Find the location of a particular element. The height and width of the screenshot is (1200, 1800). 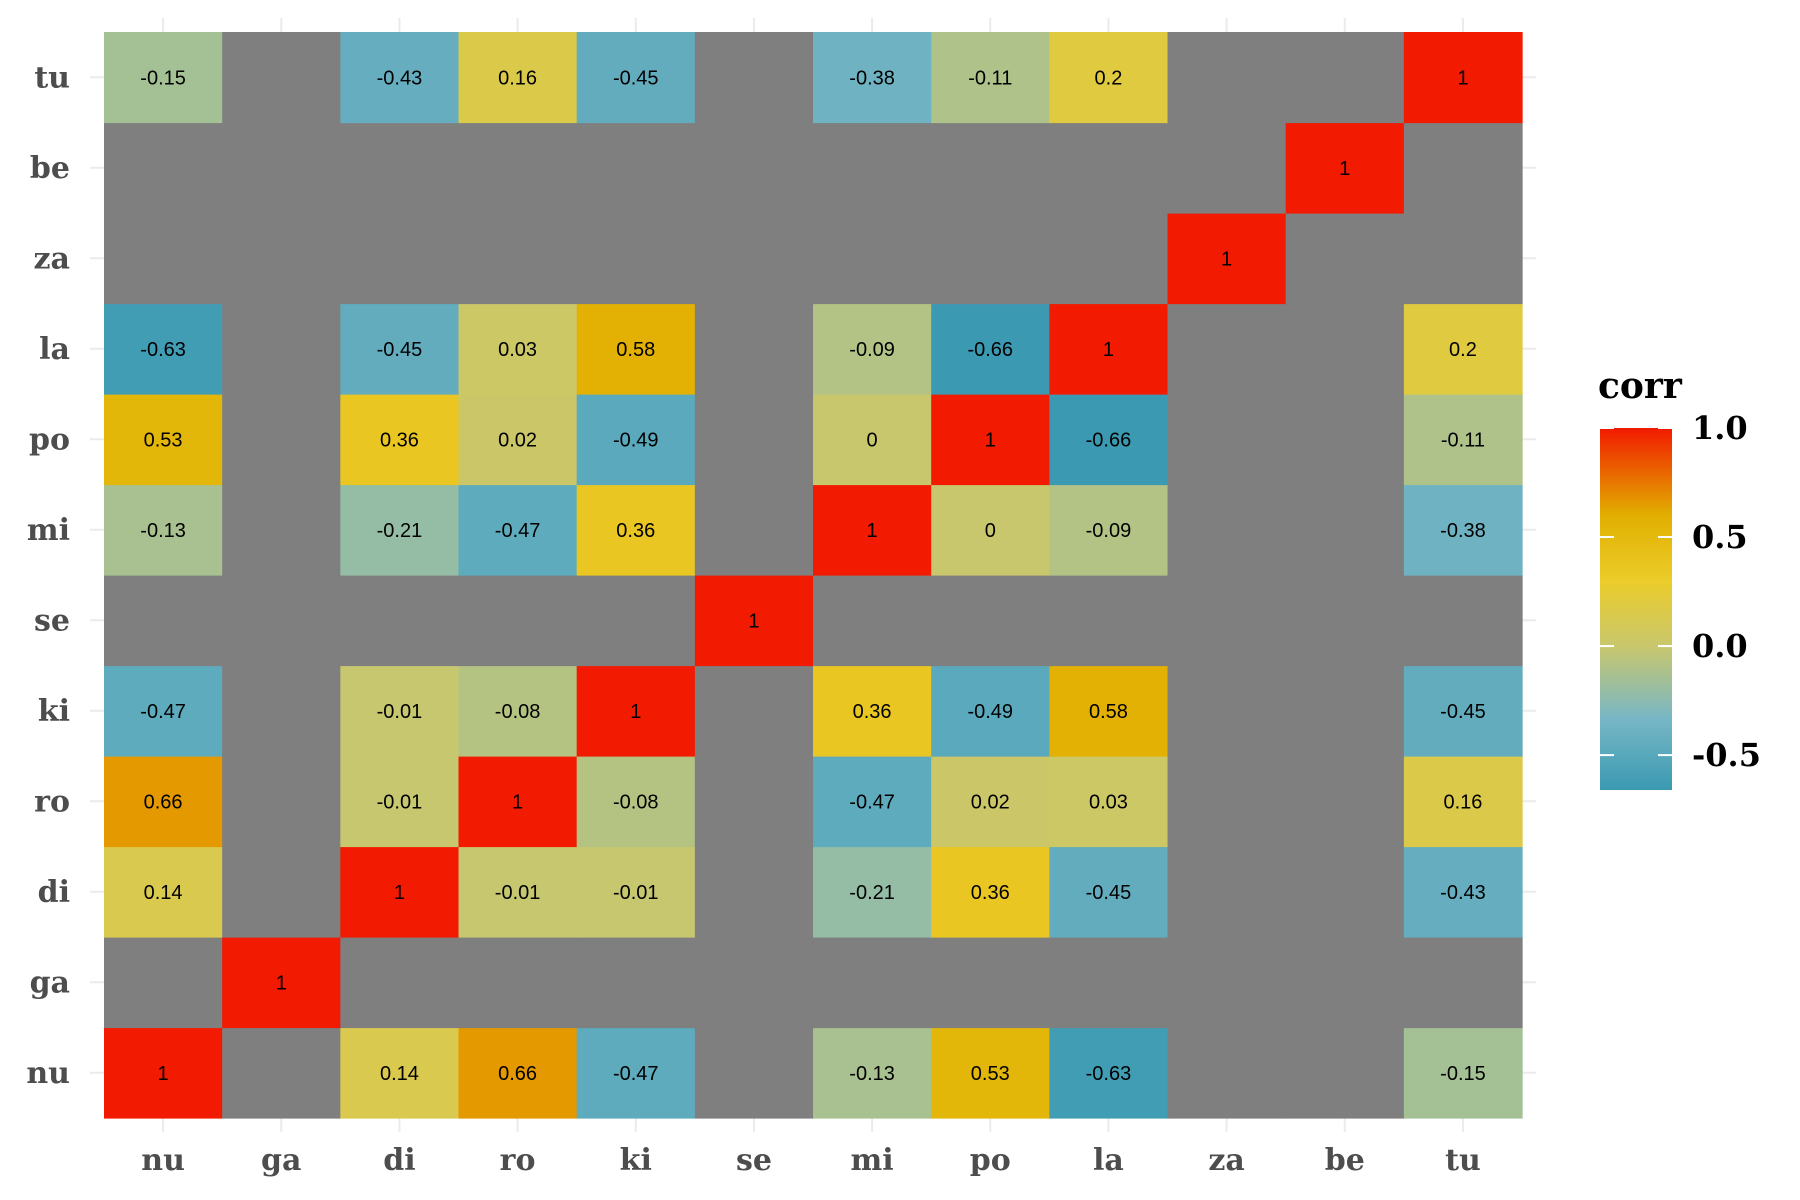

heatmap-cell-di-nu is located at coordinates (163, 892).